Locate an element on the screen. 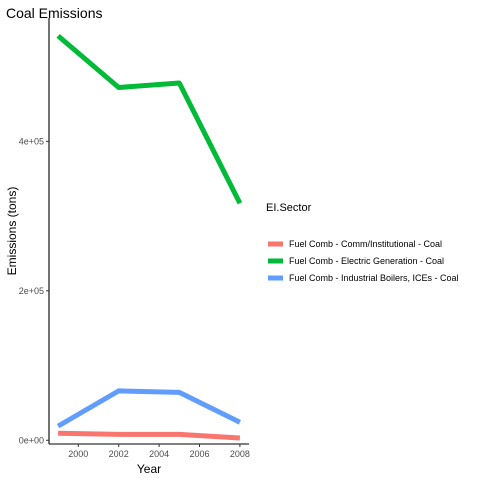 The height and width of the screenshot is (480, 480). legend-label-2: Fuel Comb - Electric Generation - Coal is located at coordinates (366, 261).